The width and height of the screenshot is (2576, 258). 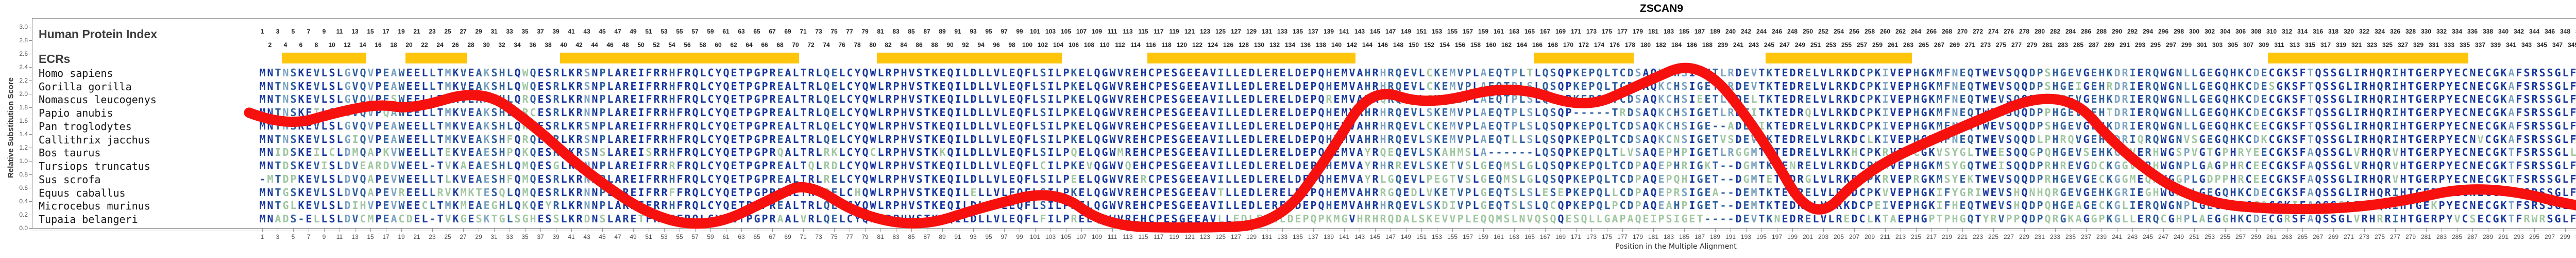 I want to click on top-axis-number: 162, so click(x=1506, y=45).